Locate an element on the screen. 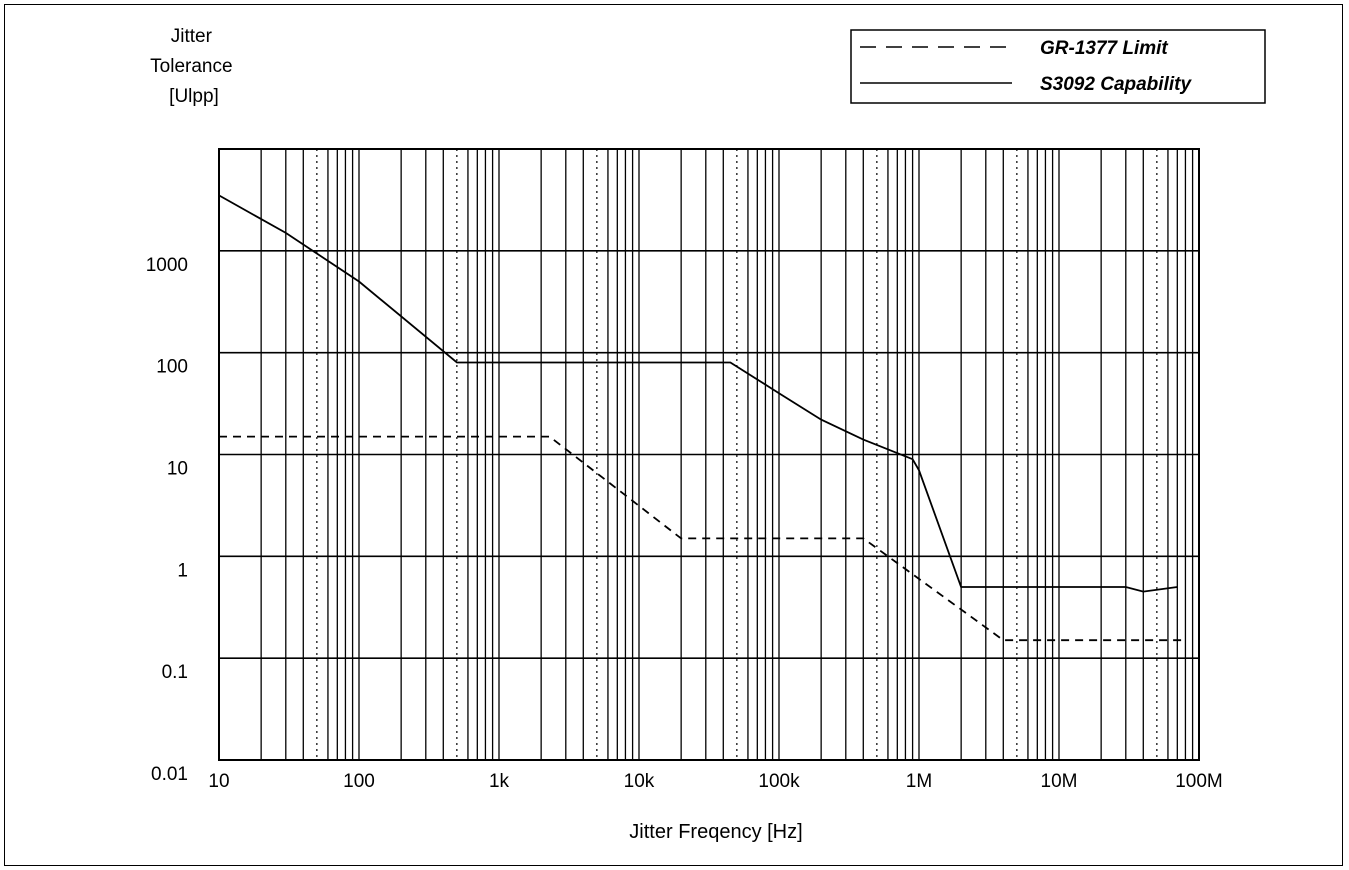  y-tick-label: 0.1 is located at coordinates (175, 672).